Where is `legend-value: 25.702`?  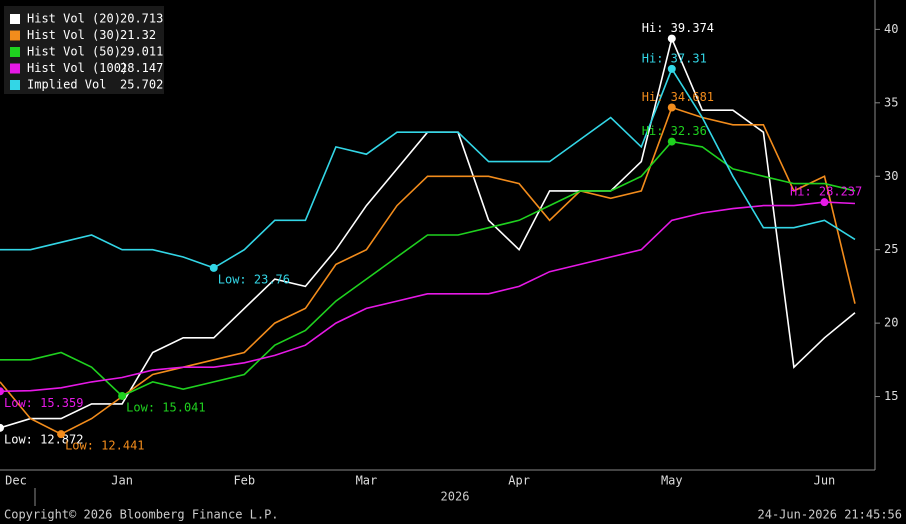
legend-value: 25.702 is located at coordinates (141, 85).